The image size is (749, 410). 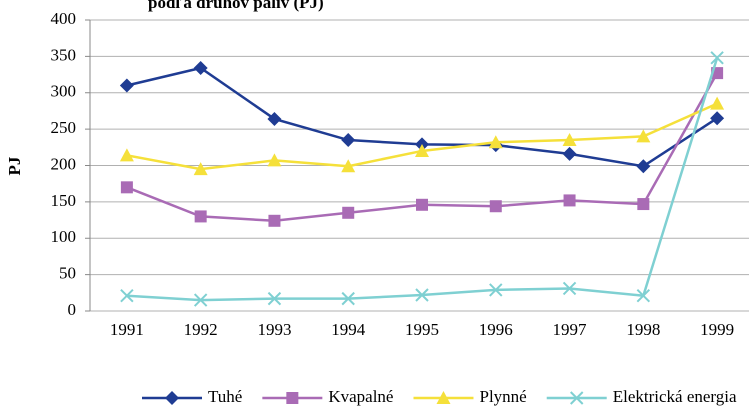 What do you see at coordinates (201, 329) in the screenshot?
I see `x-tick-label: 1992` at bounding box center [201, 329].